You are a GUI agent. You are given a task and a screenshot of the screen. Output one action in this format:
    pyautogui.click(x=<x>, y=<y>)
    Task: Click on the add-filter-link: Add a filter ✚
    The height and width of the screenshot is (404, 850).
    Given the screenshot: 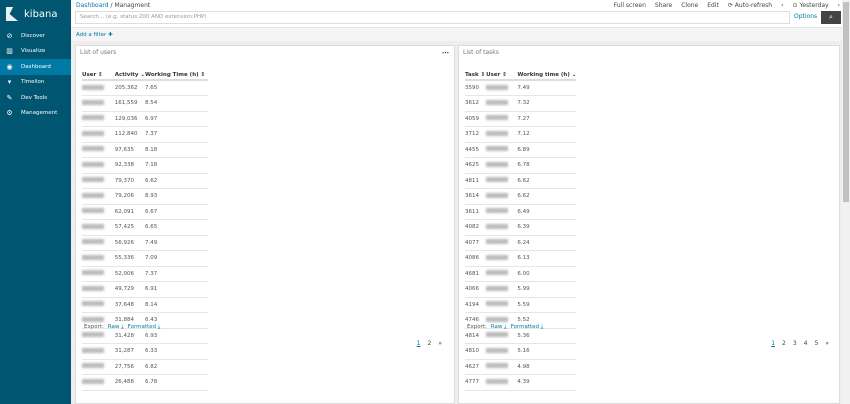 What is the action you would take?
    pyautogui.click(x=94, y=35)
    